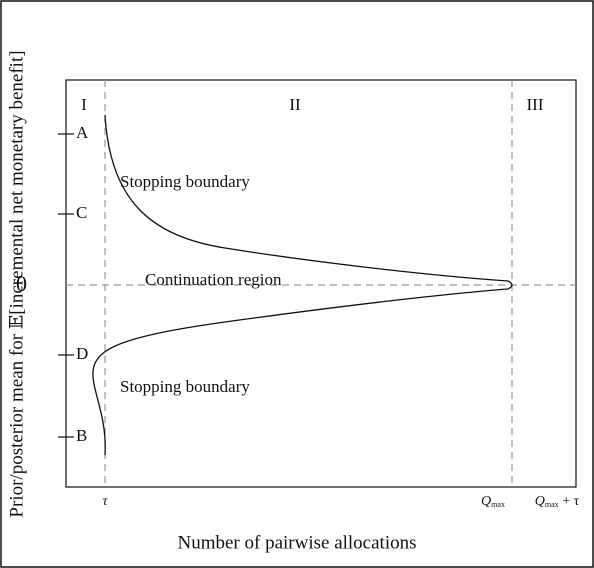 The width and height of the screenshot is (594, 568). What do you see at coordinates (82, 132) in the screenshot?
I see `y-tick-label: A` at bounding box center [82, 132].